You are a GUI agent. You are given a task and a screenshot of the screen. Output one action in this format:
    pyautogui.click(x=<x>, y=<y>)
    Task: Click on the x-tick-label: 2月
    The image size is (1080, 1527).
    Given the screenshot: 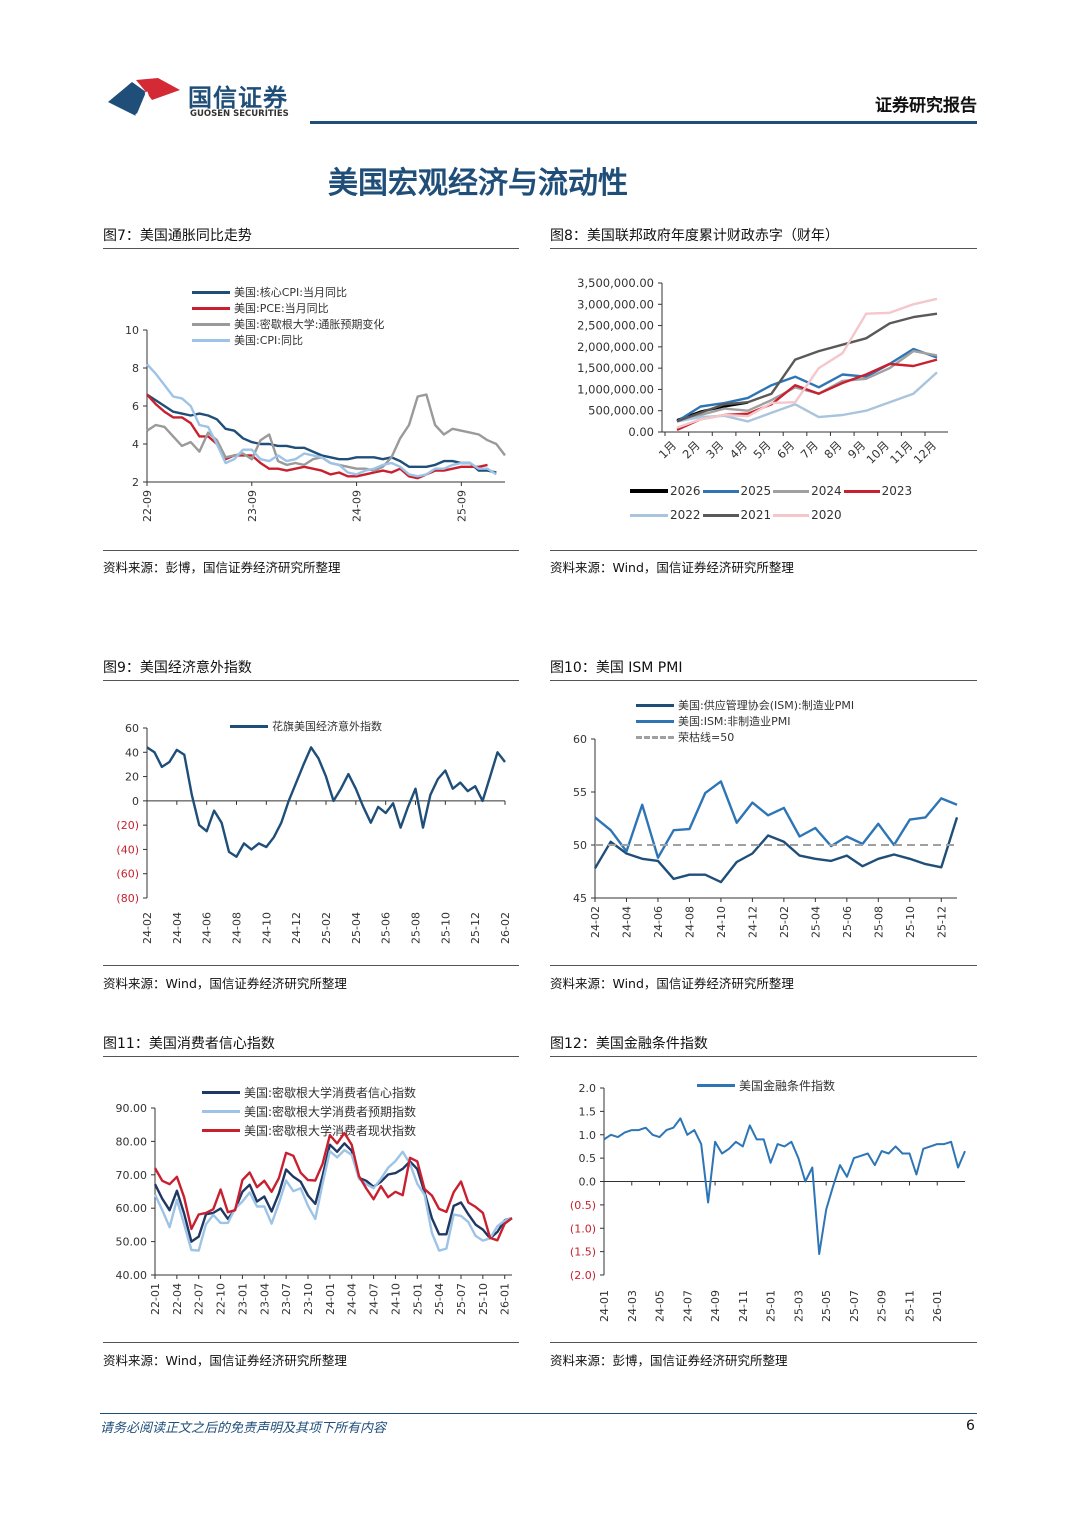 What is the action you would take?
    pyautogui.click(x=691, y=449)
    